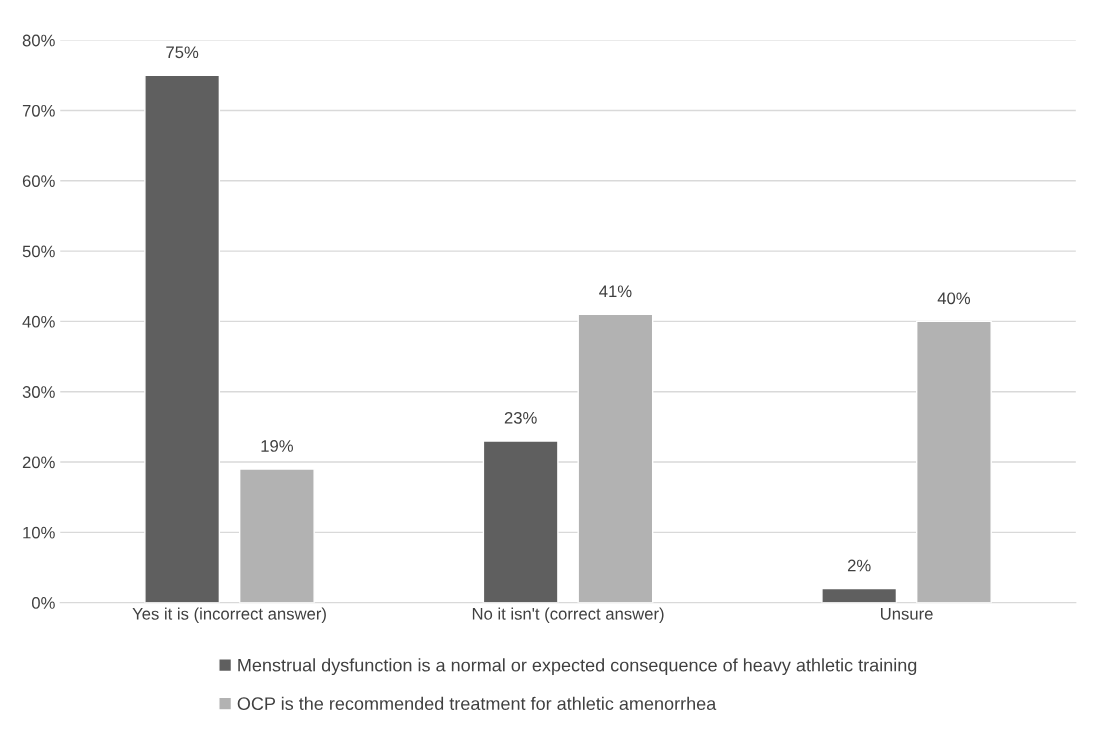 This screenshot has height=744, width=1116. What do you see at coordinates (906, 614) in the screenshot?
I see `x-tick-label: Unsure` at bounding box center [906, 614].